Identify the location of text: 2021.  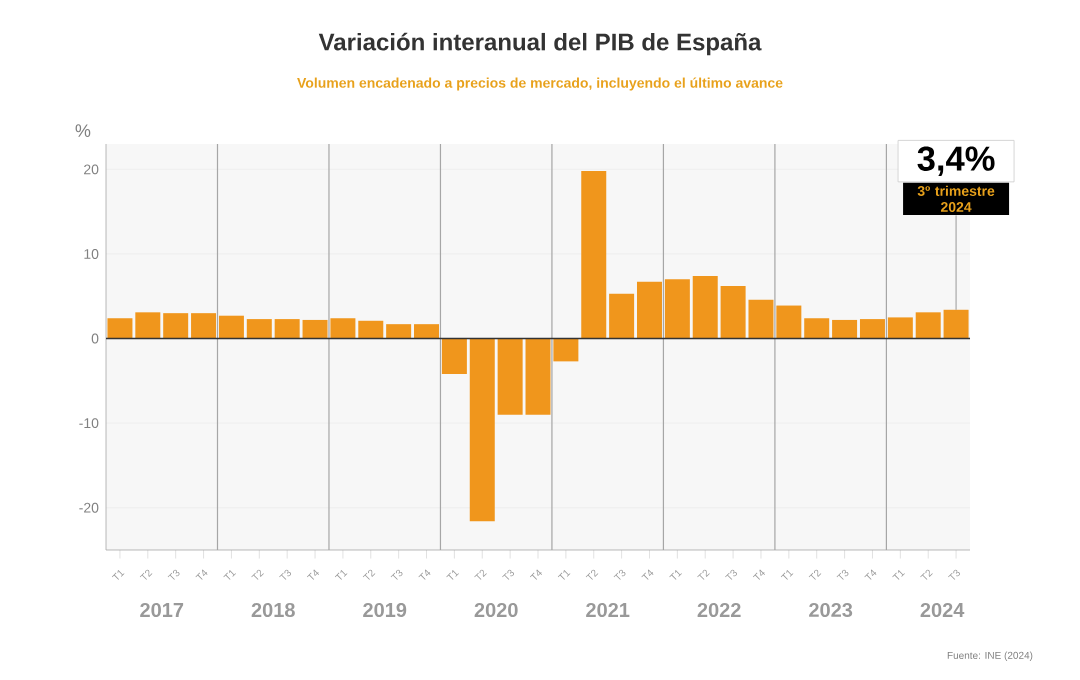
(608, 610).